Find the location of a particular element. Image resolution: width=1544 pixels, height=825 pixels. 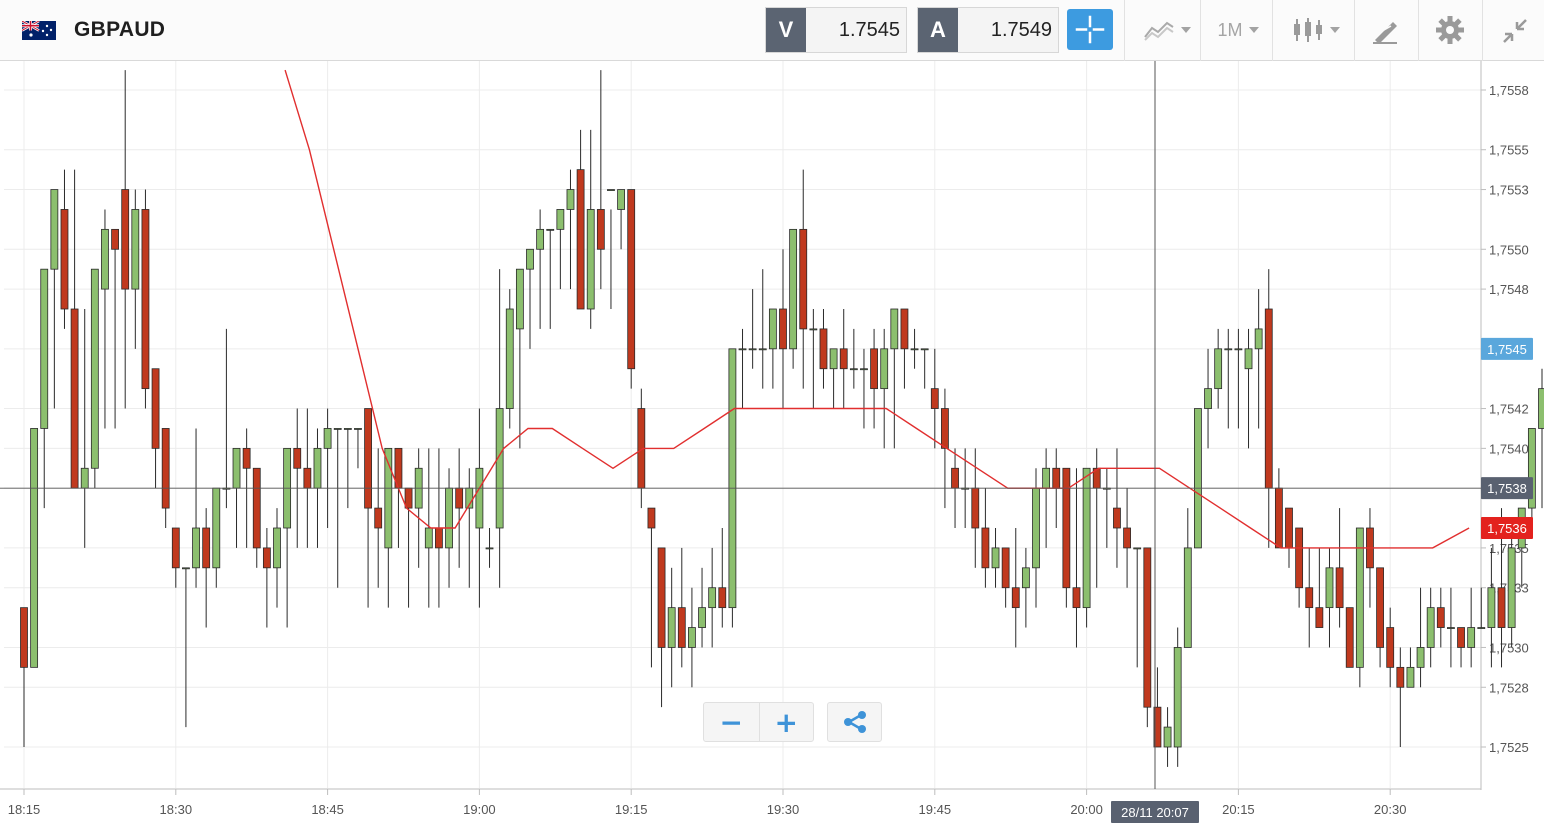

buy-label: A is located at coordinates (938, 30).